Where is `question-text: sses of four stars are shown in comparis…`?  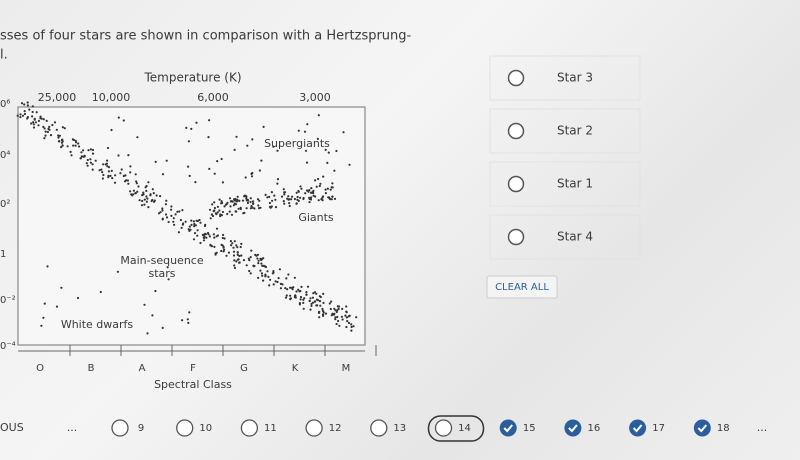 question-text: sses of four stars are shown in comparis… is located at coordinates (206, 36).